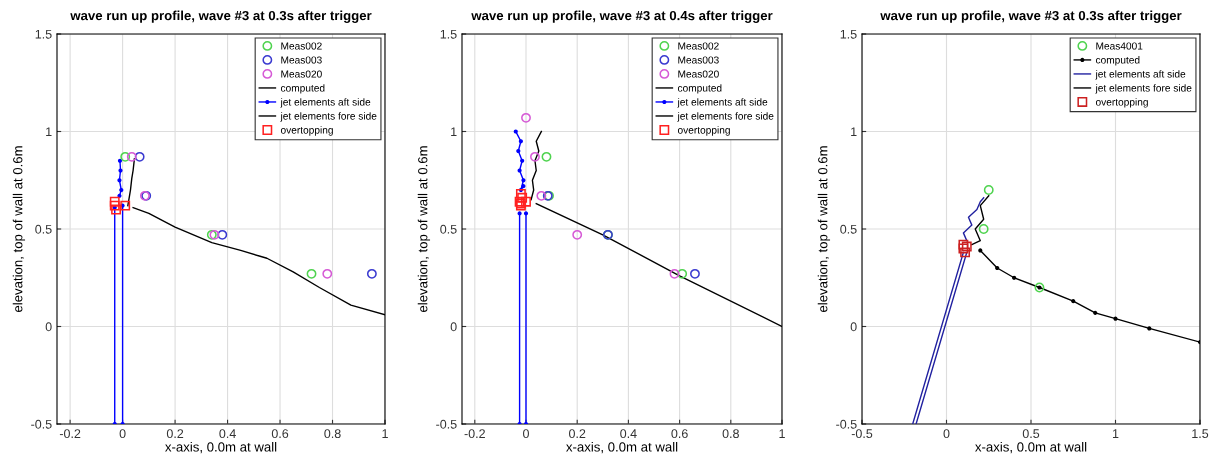 The height and width of the screenshot is (459, 1226). I want to click on x-tick-label: 1.5, so click(1200, 434).